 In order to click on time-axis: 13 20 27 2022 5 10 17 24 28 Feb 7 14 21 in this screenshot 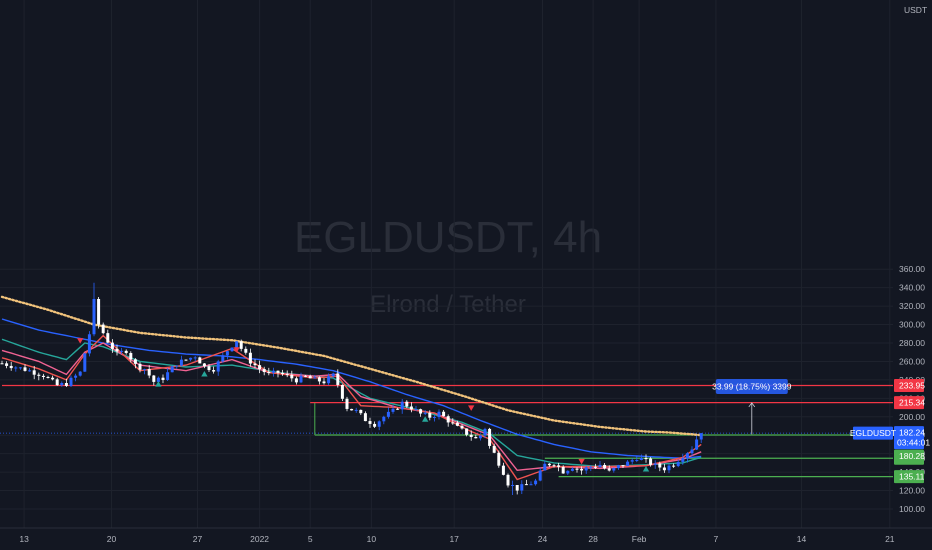, I will do `click(466, 535)`.